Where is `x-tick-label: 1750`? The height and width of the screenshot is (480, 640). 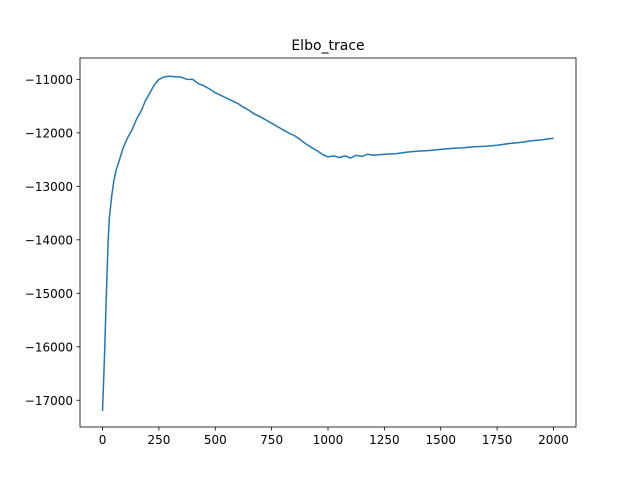
x-tick-label: 1750 is located at coordinates (497, 440).